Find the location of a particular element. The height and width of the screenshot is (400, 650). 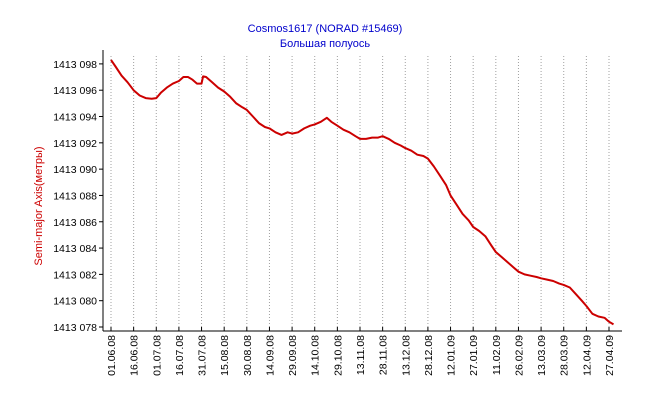

x-tick-label: 27.01.09 is located at coordinates (474, 355).